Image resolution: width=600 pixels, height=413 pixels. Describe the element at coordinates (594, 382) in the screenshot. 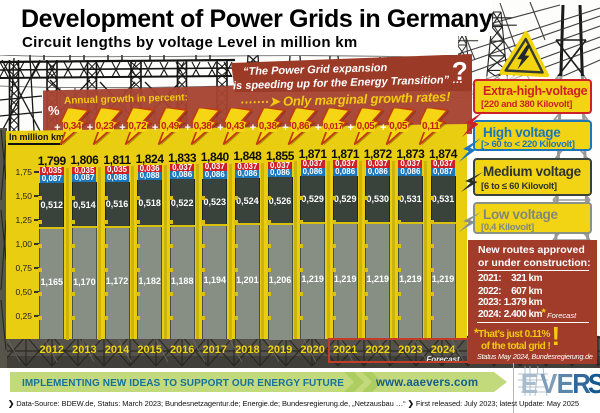

I see `svg-text: S` at that location.